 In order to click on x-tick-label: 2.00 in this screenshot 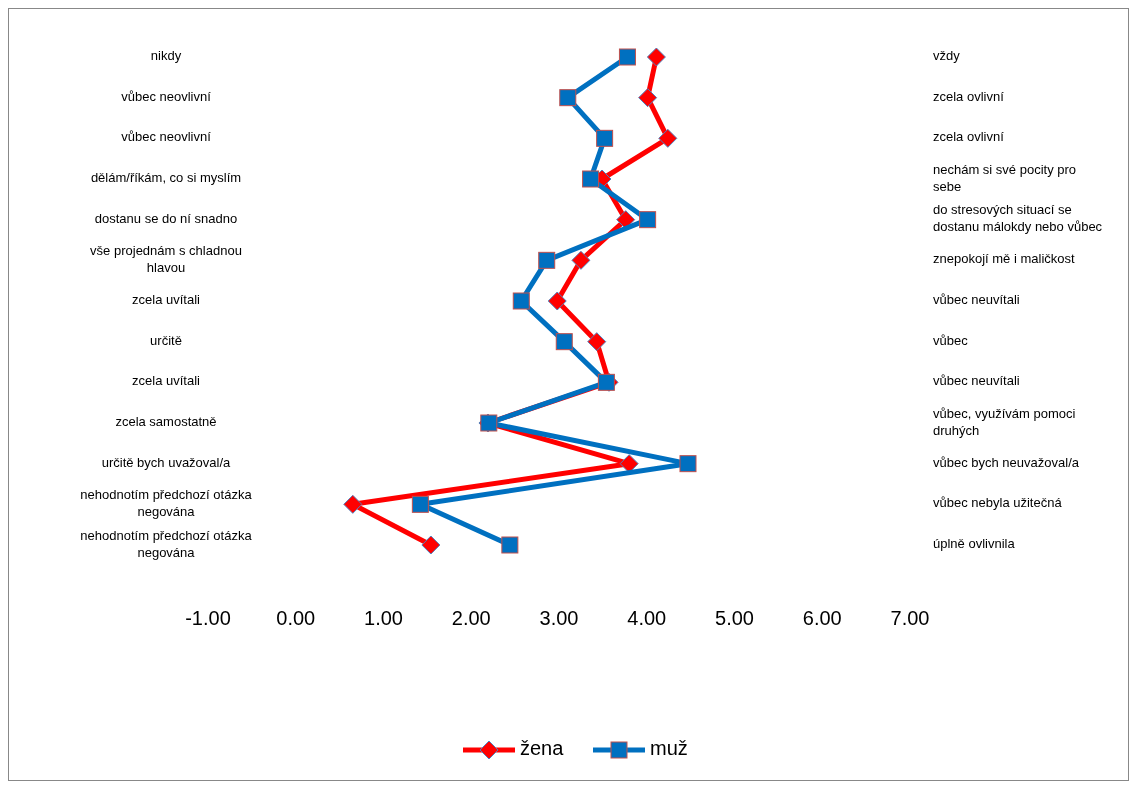, I will do `click(471, 618)`.